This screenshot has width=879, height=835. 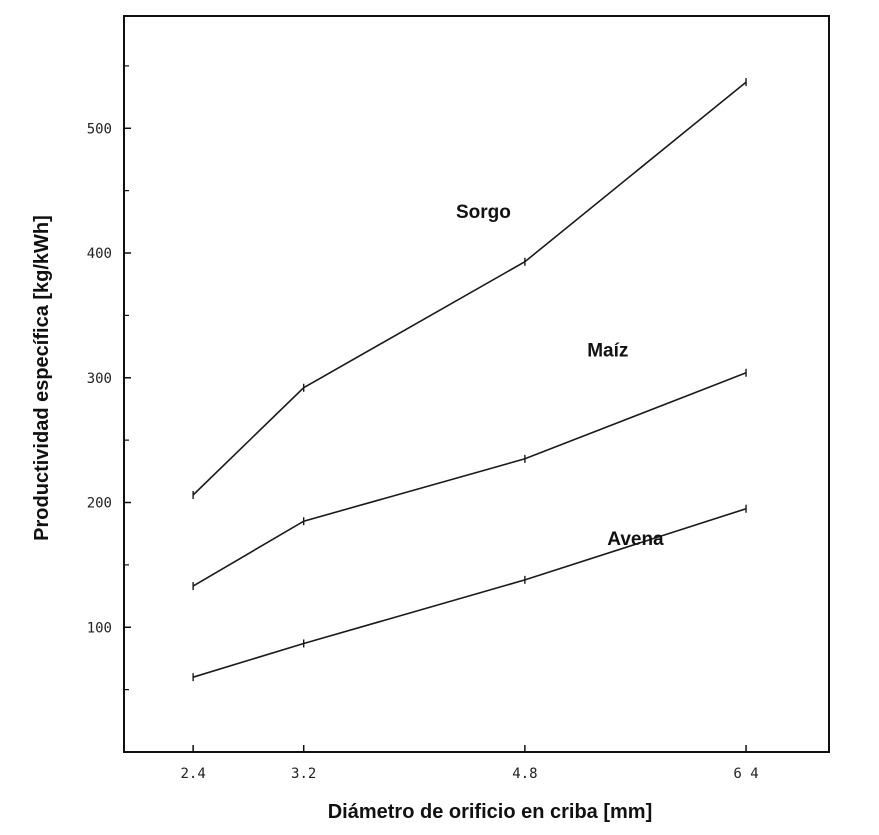 What do you see at coordinates (483, 212) in the screenshot?
I see `series-label-sorgo: Sorgo` at bounding box center [483, 212].